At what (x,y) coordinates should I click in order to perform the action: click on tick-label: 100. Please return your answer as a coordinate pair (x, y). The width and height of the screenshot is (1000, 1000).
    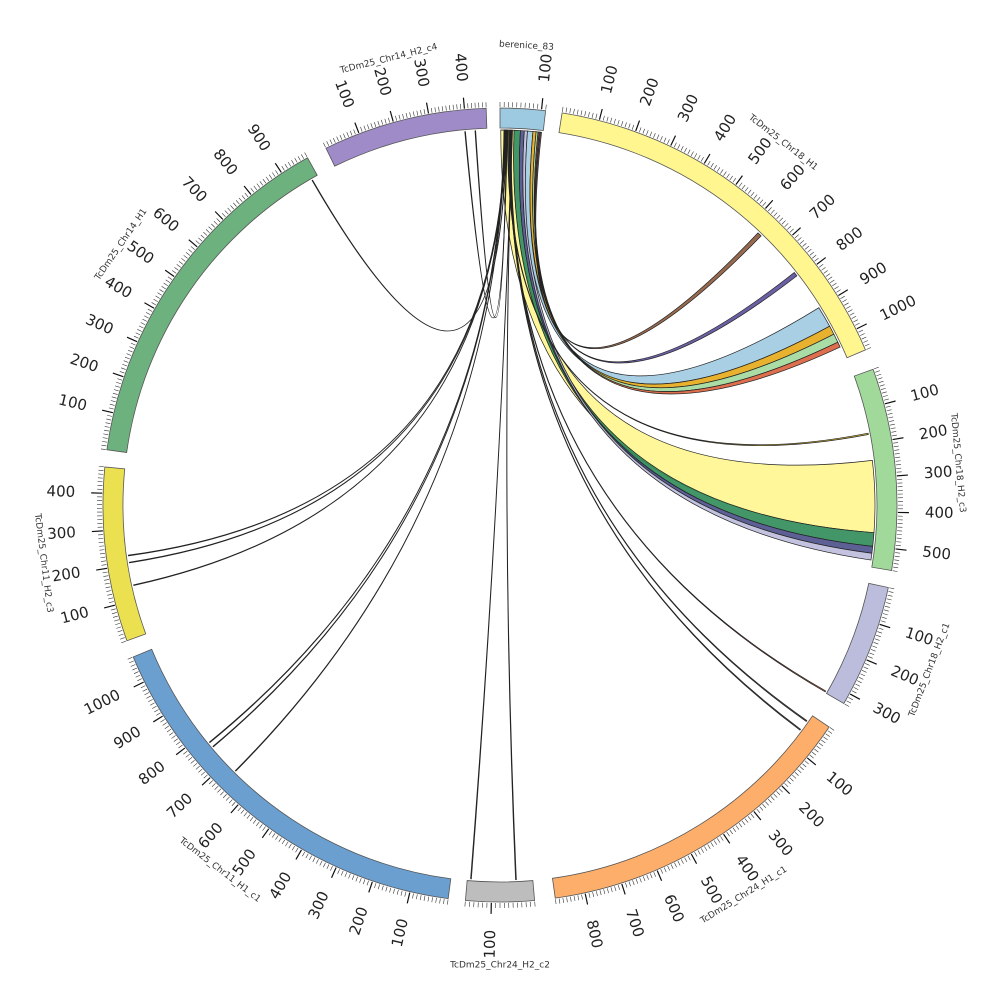
    Looking at the image, I should click on (925, 392).